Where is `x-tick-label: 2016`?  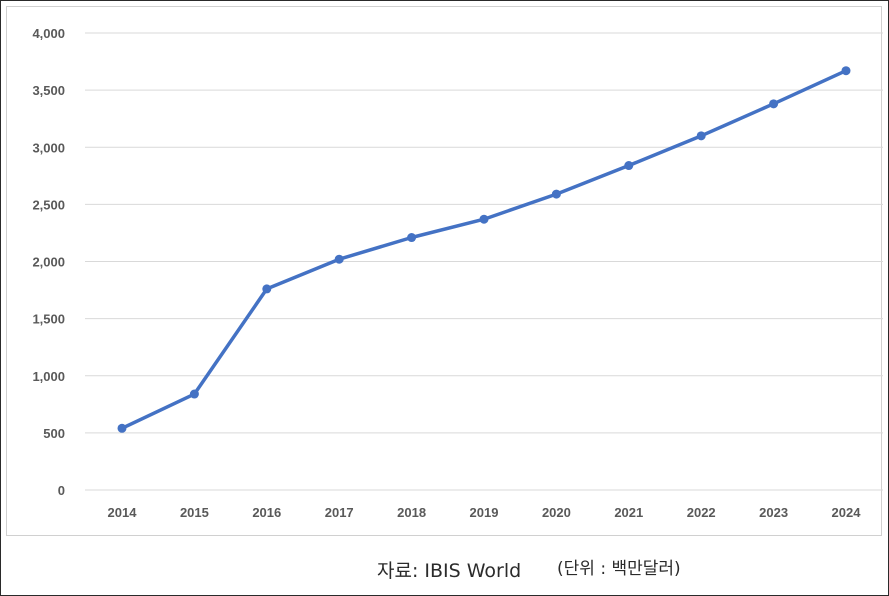
x-tick-label: 2016 is located at coordinates (266, 512).